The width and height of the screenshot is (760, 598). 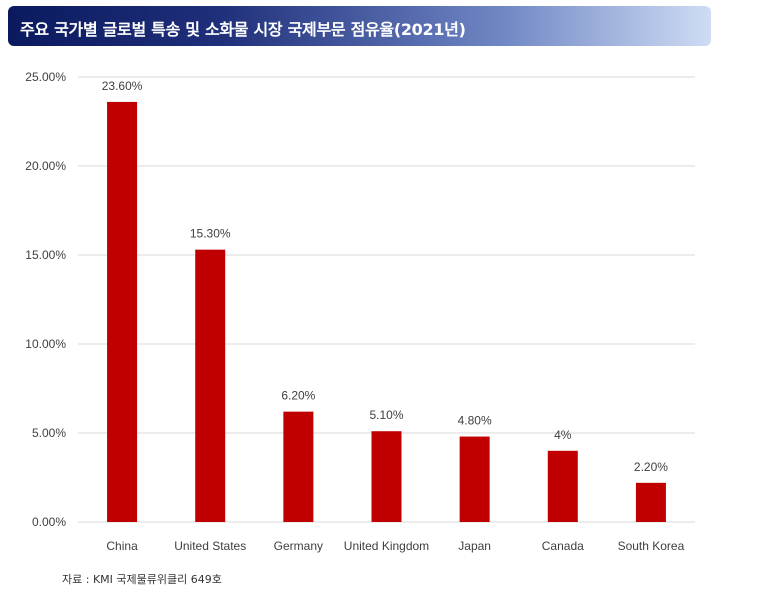 I want to click on y-tick-label: 20.00%, so click(x=45, y=166).